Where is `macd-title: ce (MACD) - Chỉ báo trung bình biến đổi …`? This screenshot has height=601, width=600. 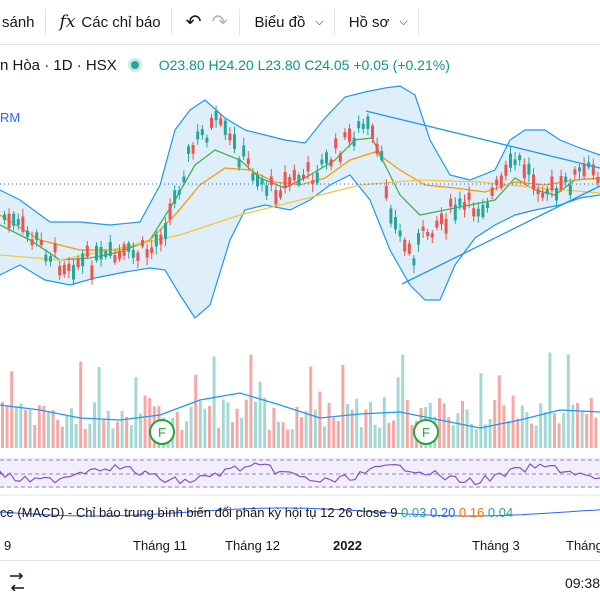
macd-title: ce (MACD) - Chỉ báo trung bình biến đổi … is located at coordinates (199, 512).